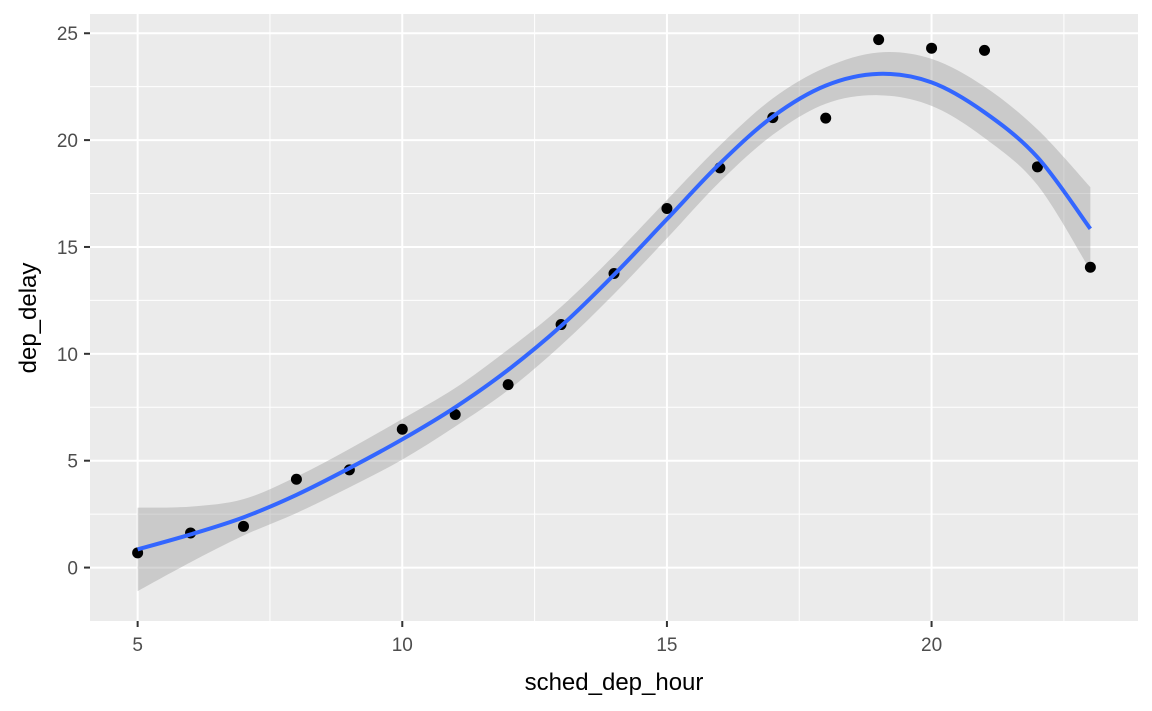  What do you see at coordinates (67, 34) in the screenshot?
I see `y-tick-label: 25` at bounding box center [67, 34].